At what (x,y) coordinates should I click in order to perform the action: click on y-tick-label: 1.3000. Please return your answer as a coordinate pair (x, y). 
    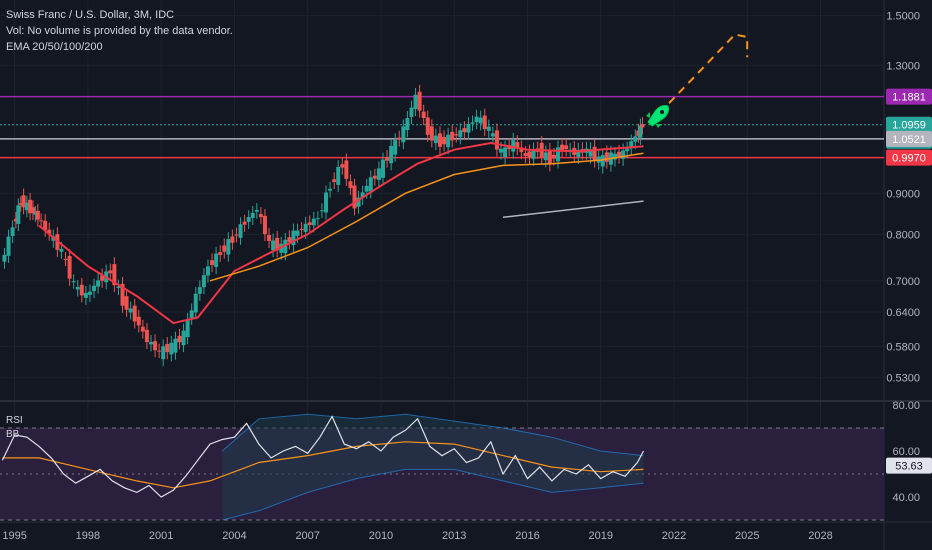
    Looking at the image, I should click on (903, 66).